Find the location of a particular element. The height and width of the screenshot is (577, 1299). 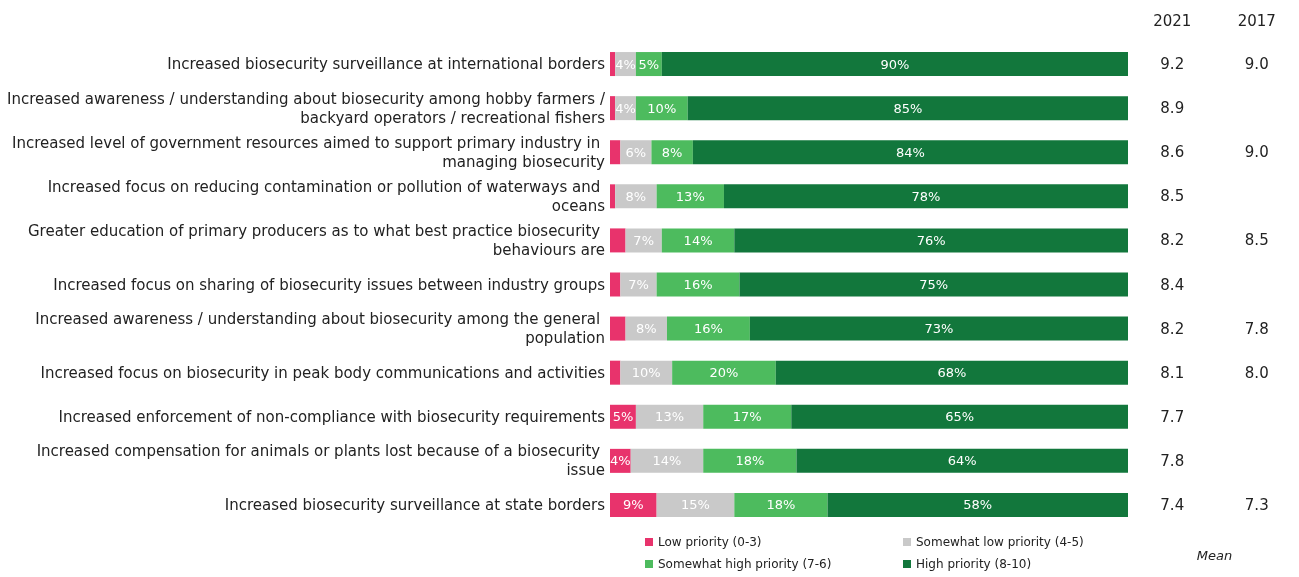

x-tick-label: 2021 is located at coordinates (1172, 20).